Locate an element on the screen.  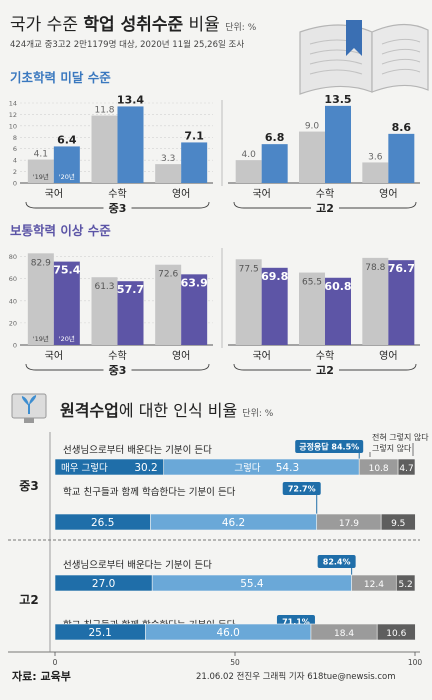
legend-not: 그렇지 않다 is located at coordinates (392, 448).